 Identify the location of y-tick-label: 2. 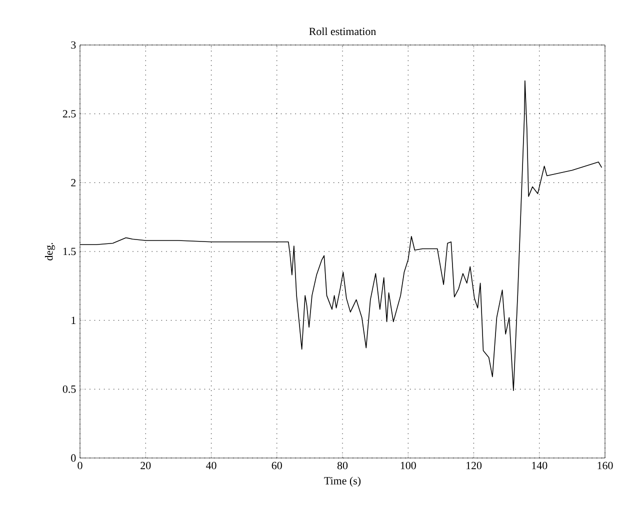
(73, 182).